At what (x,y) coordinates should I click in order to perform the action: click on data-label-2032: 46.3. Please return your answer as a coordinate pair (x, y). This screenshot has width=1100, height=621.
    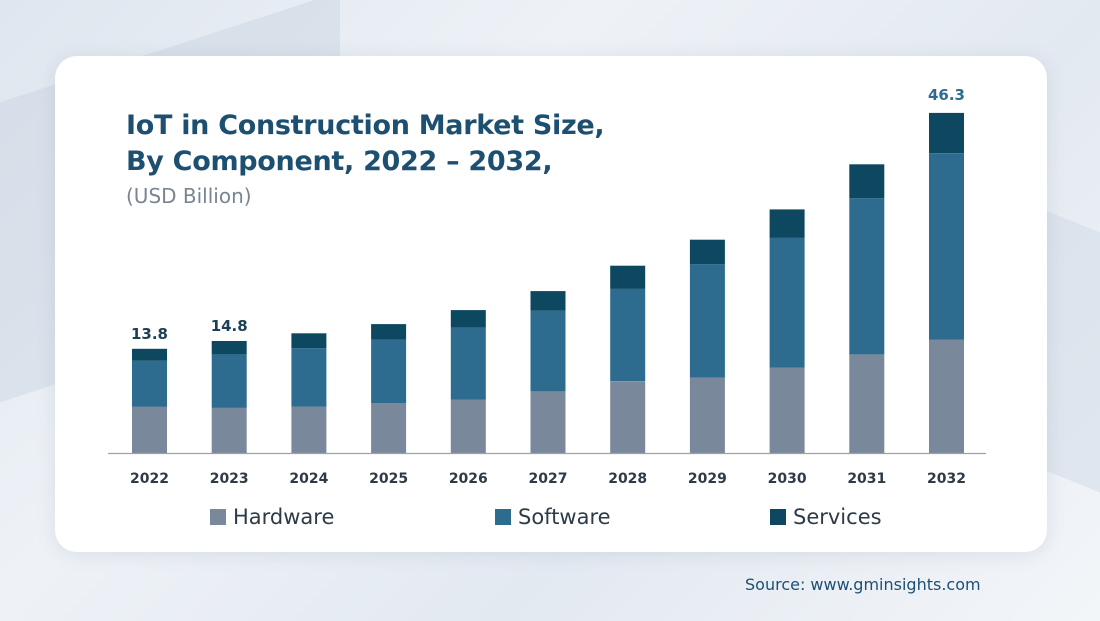
    Looking at the image, I should click on (946, 95).